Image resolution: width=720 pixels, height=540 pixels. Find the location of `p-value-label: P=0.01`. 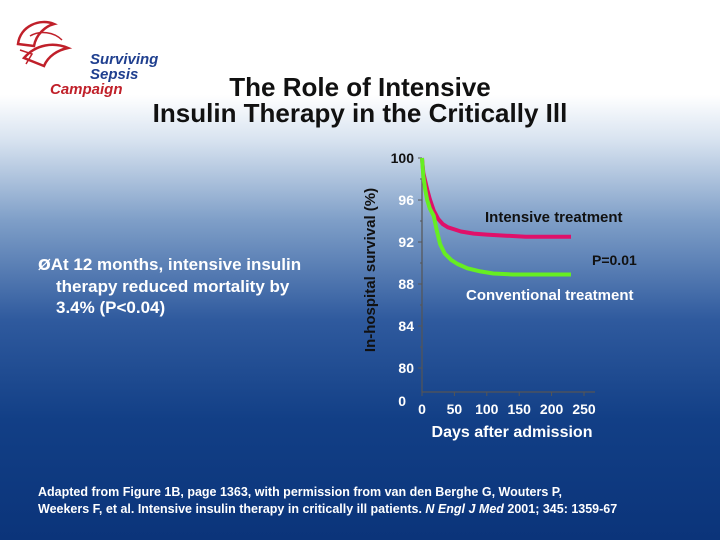

p-value-label: P=0.01 is located at coordinates (614, 260).